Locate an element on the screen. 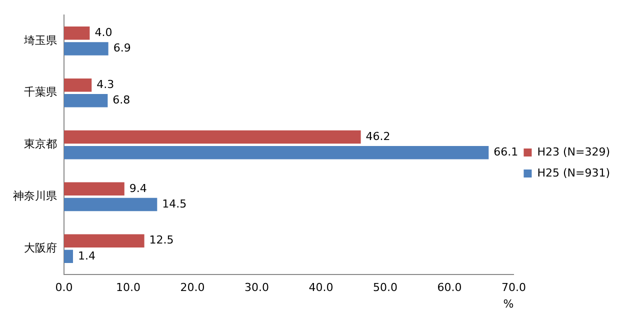 This screenshot has height=321, width=640. data-label: 6.8 is located at coordinates (121, 100).